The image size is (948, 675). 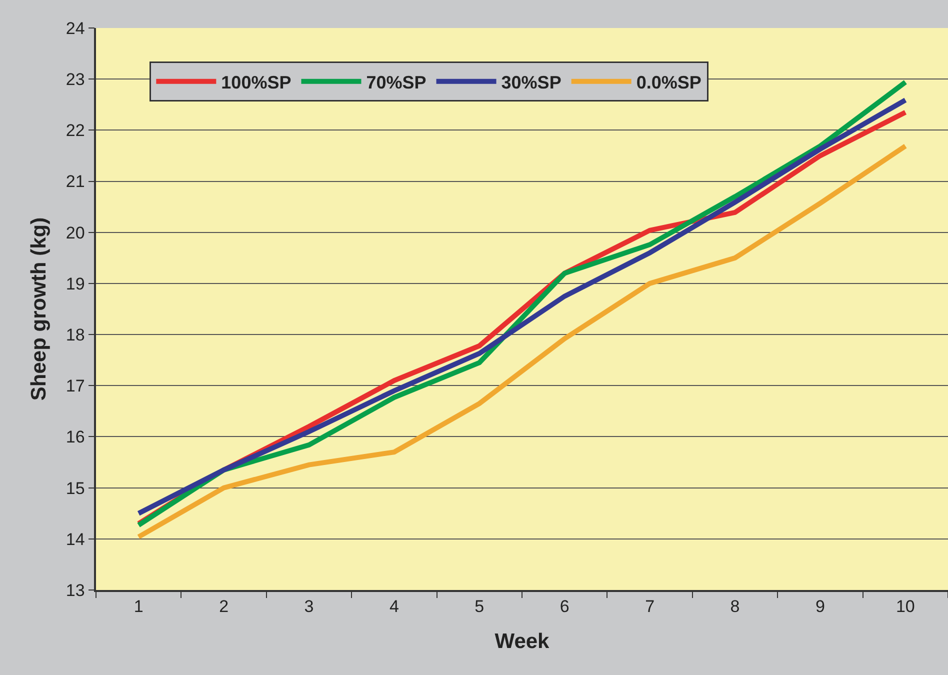 I want to click on x-tick-label: 1, so click(x=139, y=606).